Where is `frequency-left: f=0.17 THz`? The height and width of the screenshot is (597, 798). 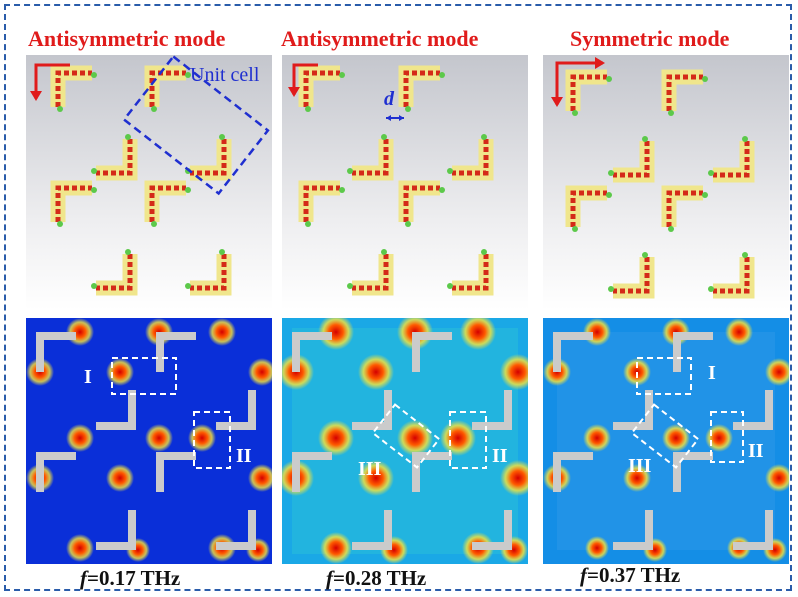
frequency-left: f=0.17 THz is located at coordinates (130, 578).